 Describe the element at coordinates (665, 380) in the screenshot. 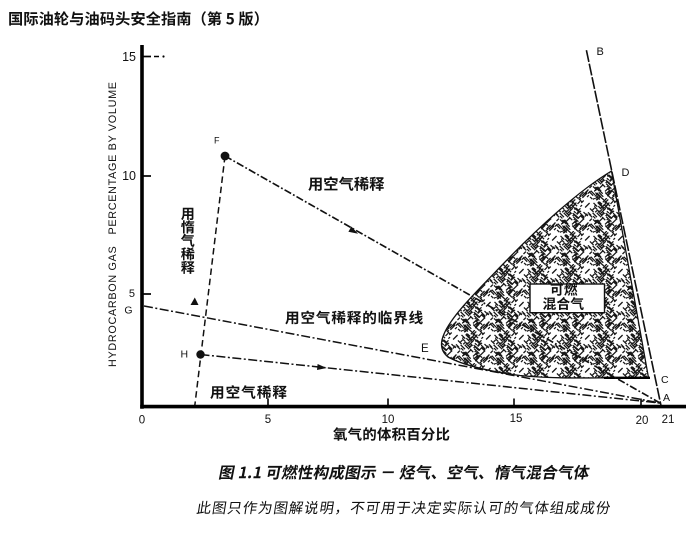

I see `svg-text: C` at that location.